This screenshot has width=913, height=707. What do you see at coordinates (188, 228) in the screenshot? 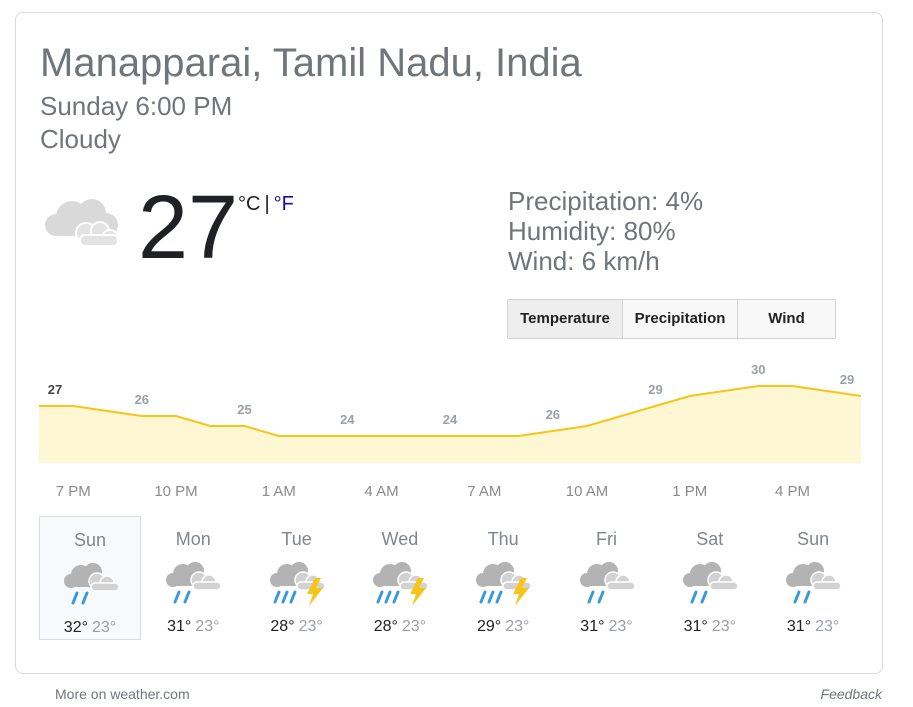
I see `current-temperature: 27` at bounding box center [188, 228].